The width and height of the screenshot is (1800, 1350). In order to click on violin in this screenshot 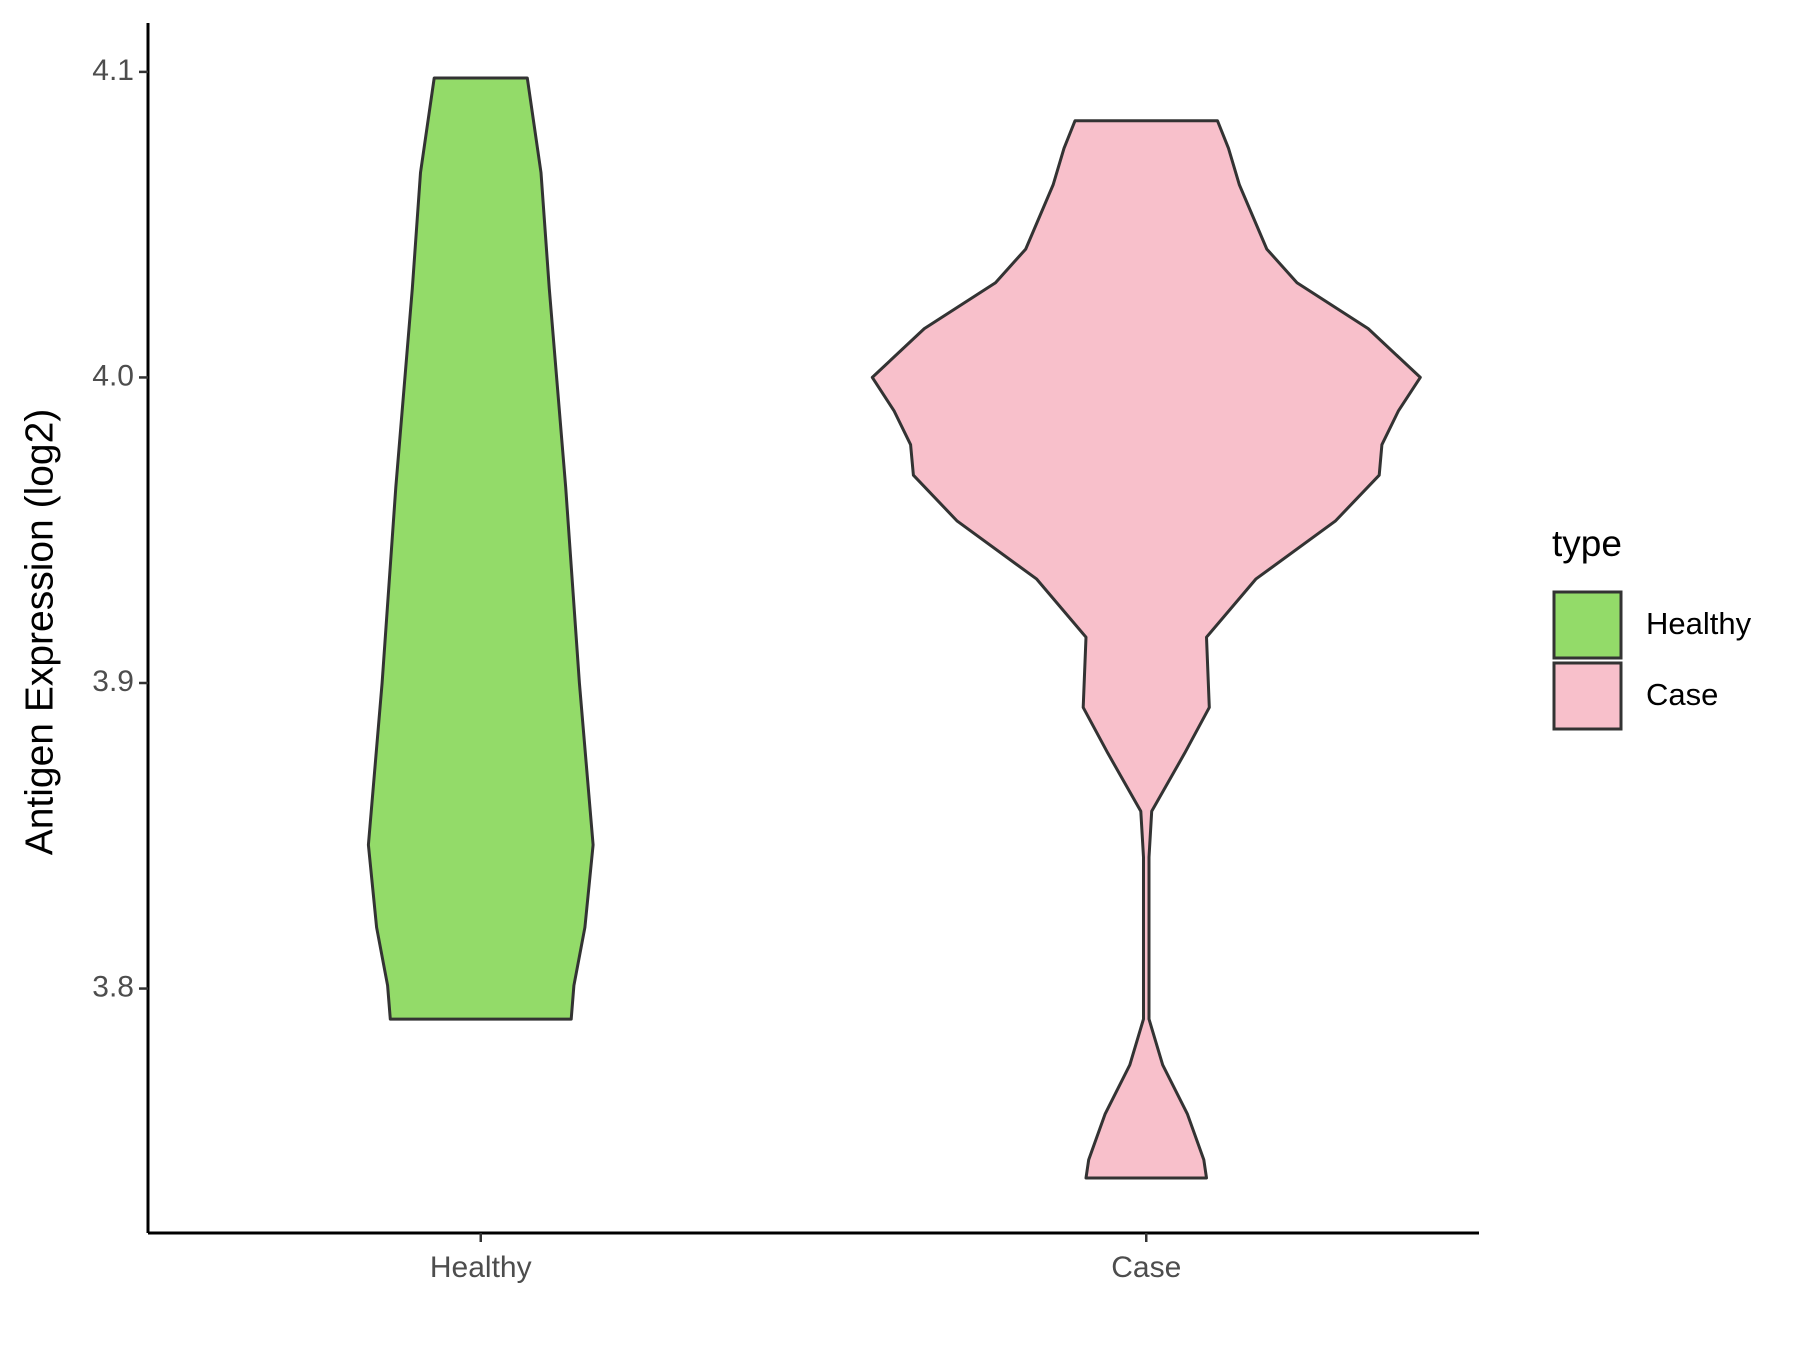, I will do `click(480, 548)`.